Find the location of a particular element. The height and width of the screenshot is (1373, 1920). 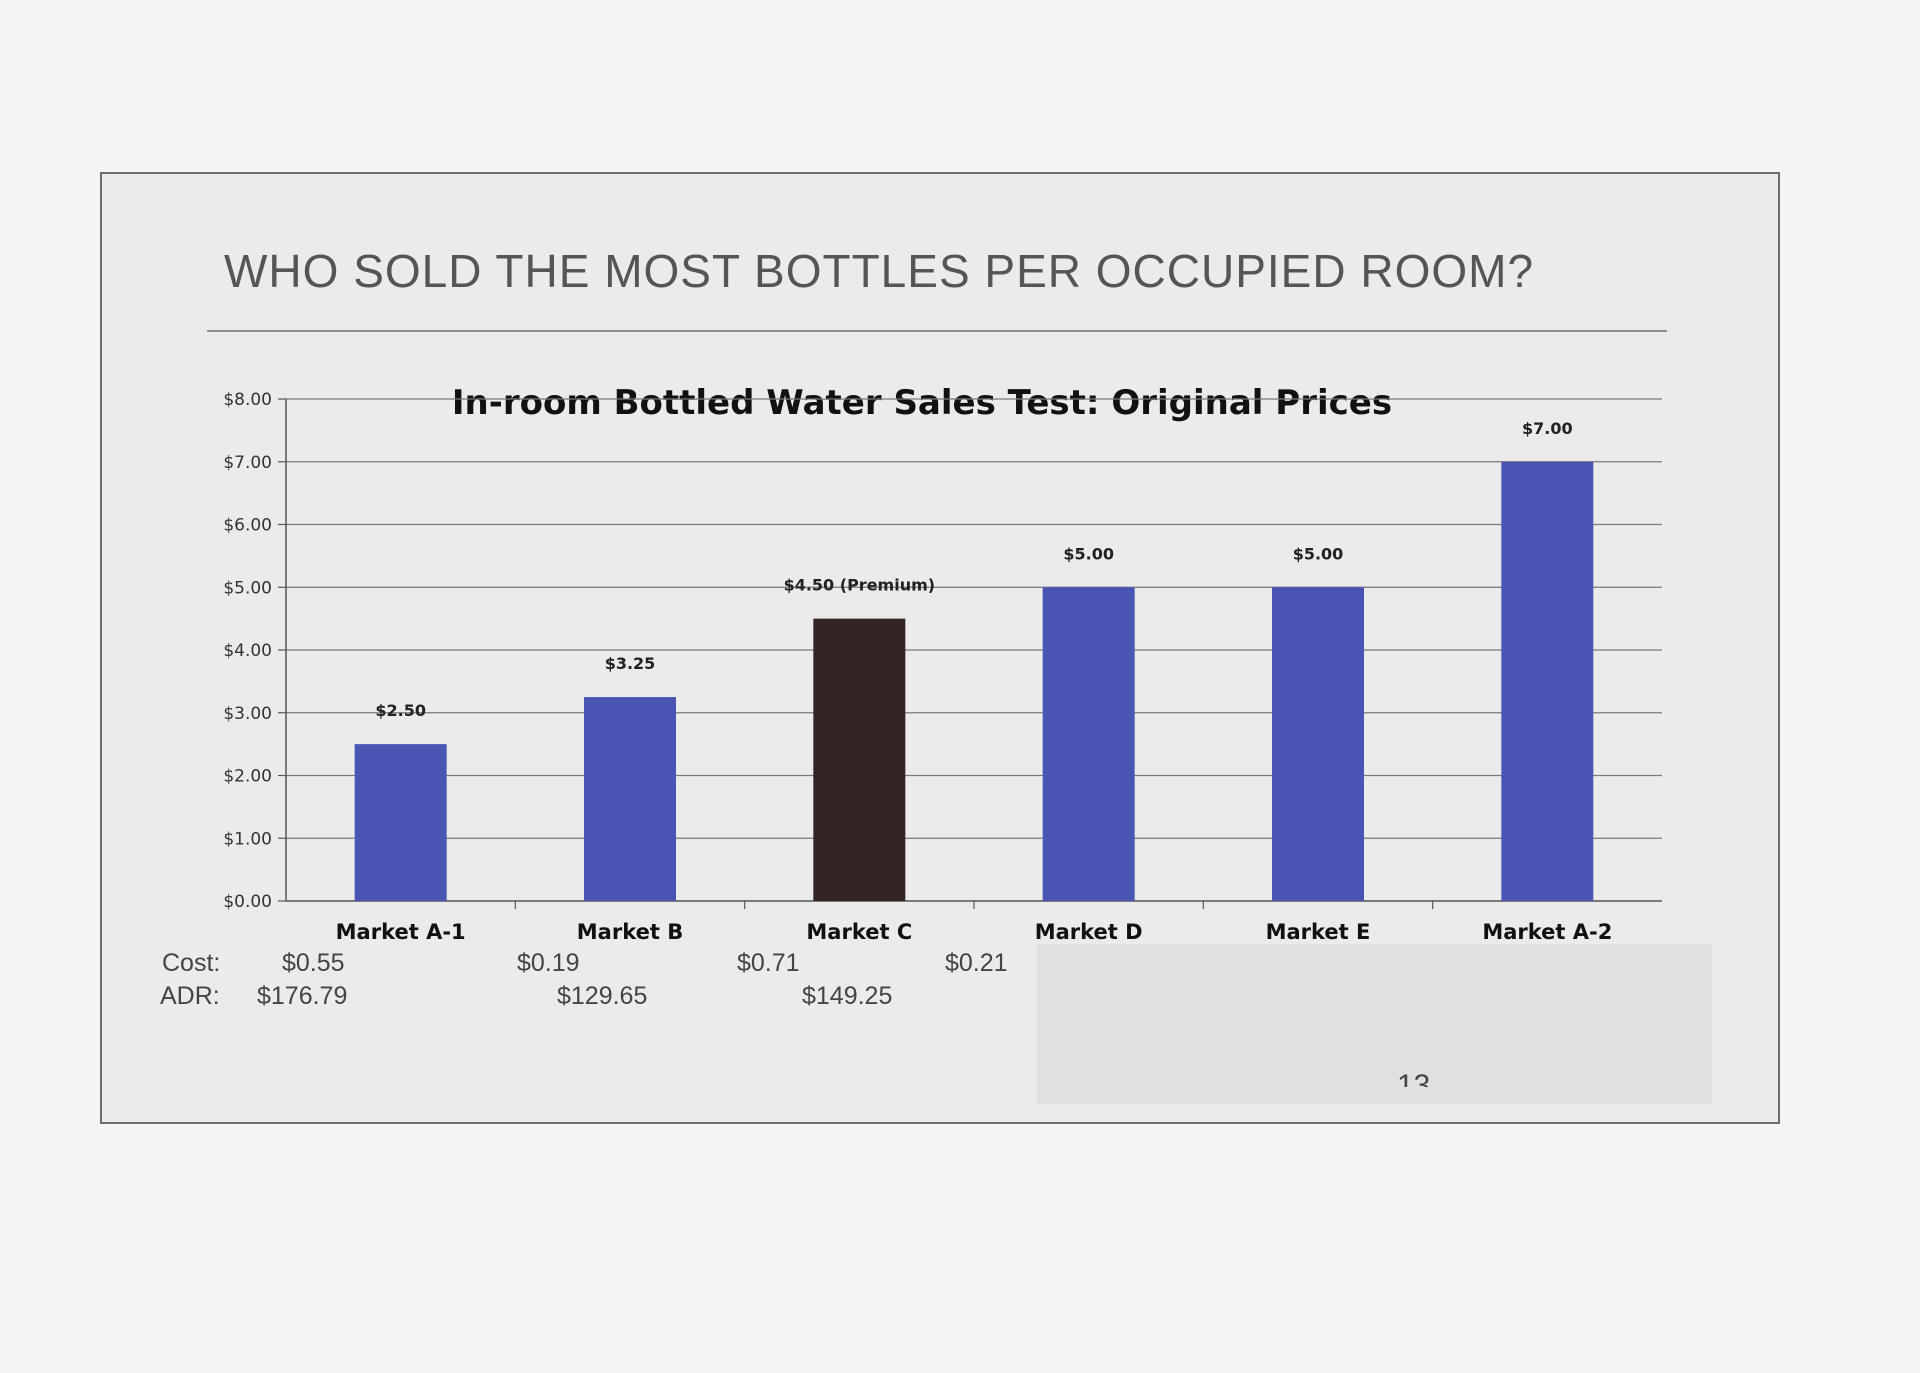

category-label: Market B is located at coordinates (630, 932).